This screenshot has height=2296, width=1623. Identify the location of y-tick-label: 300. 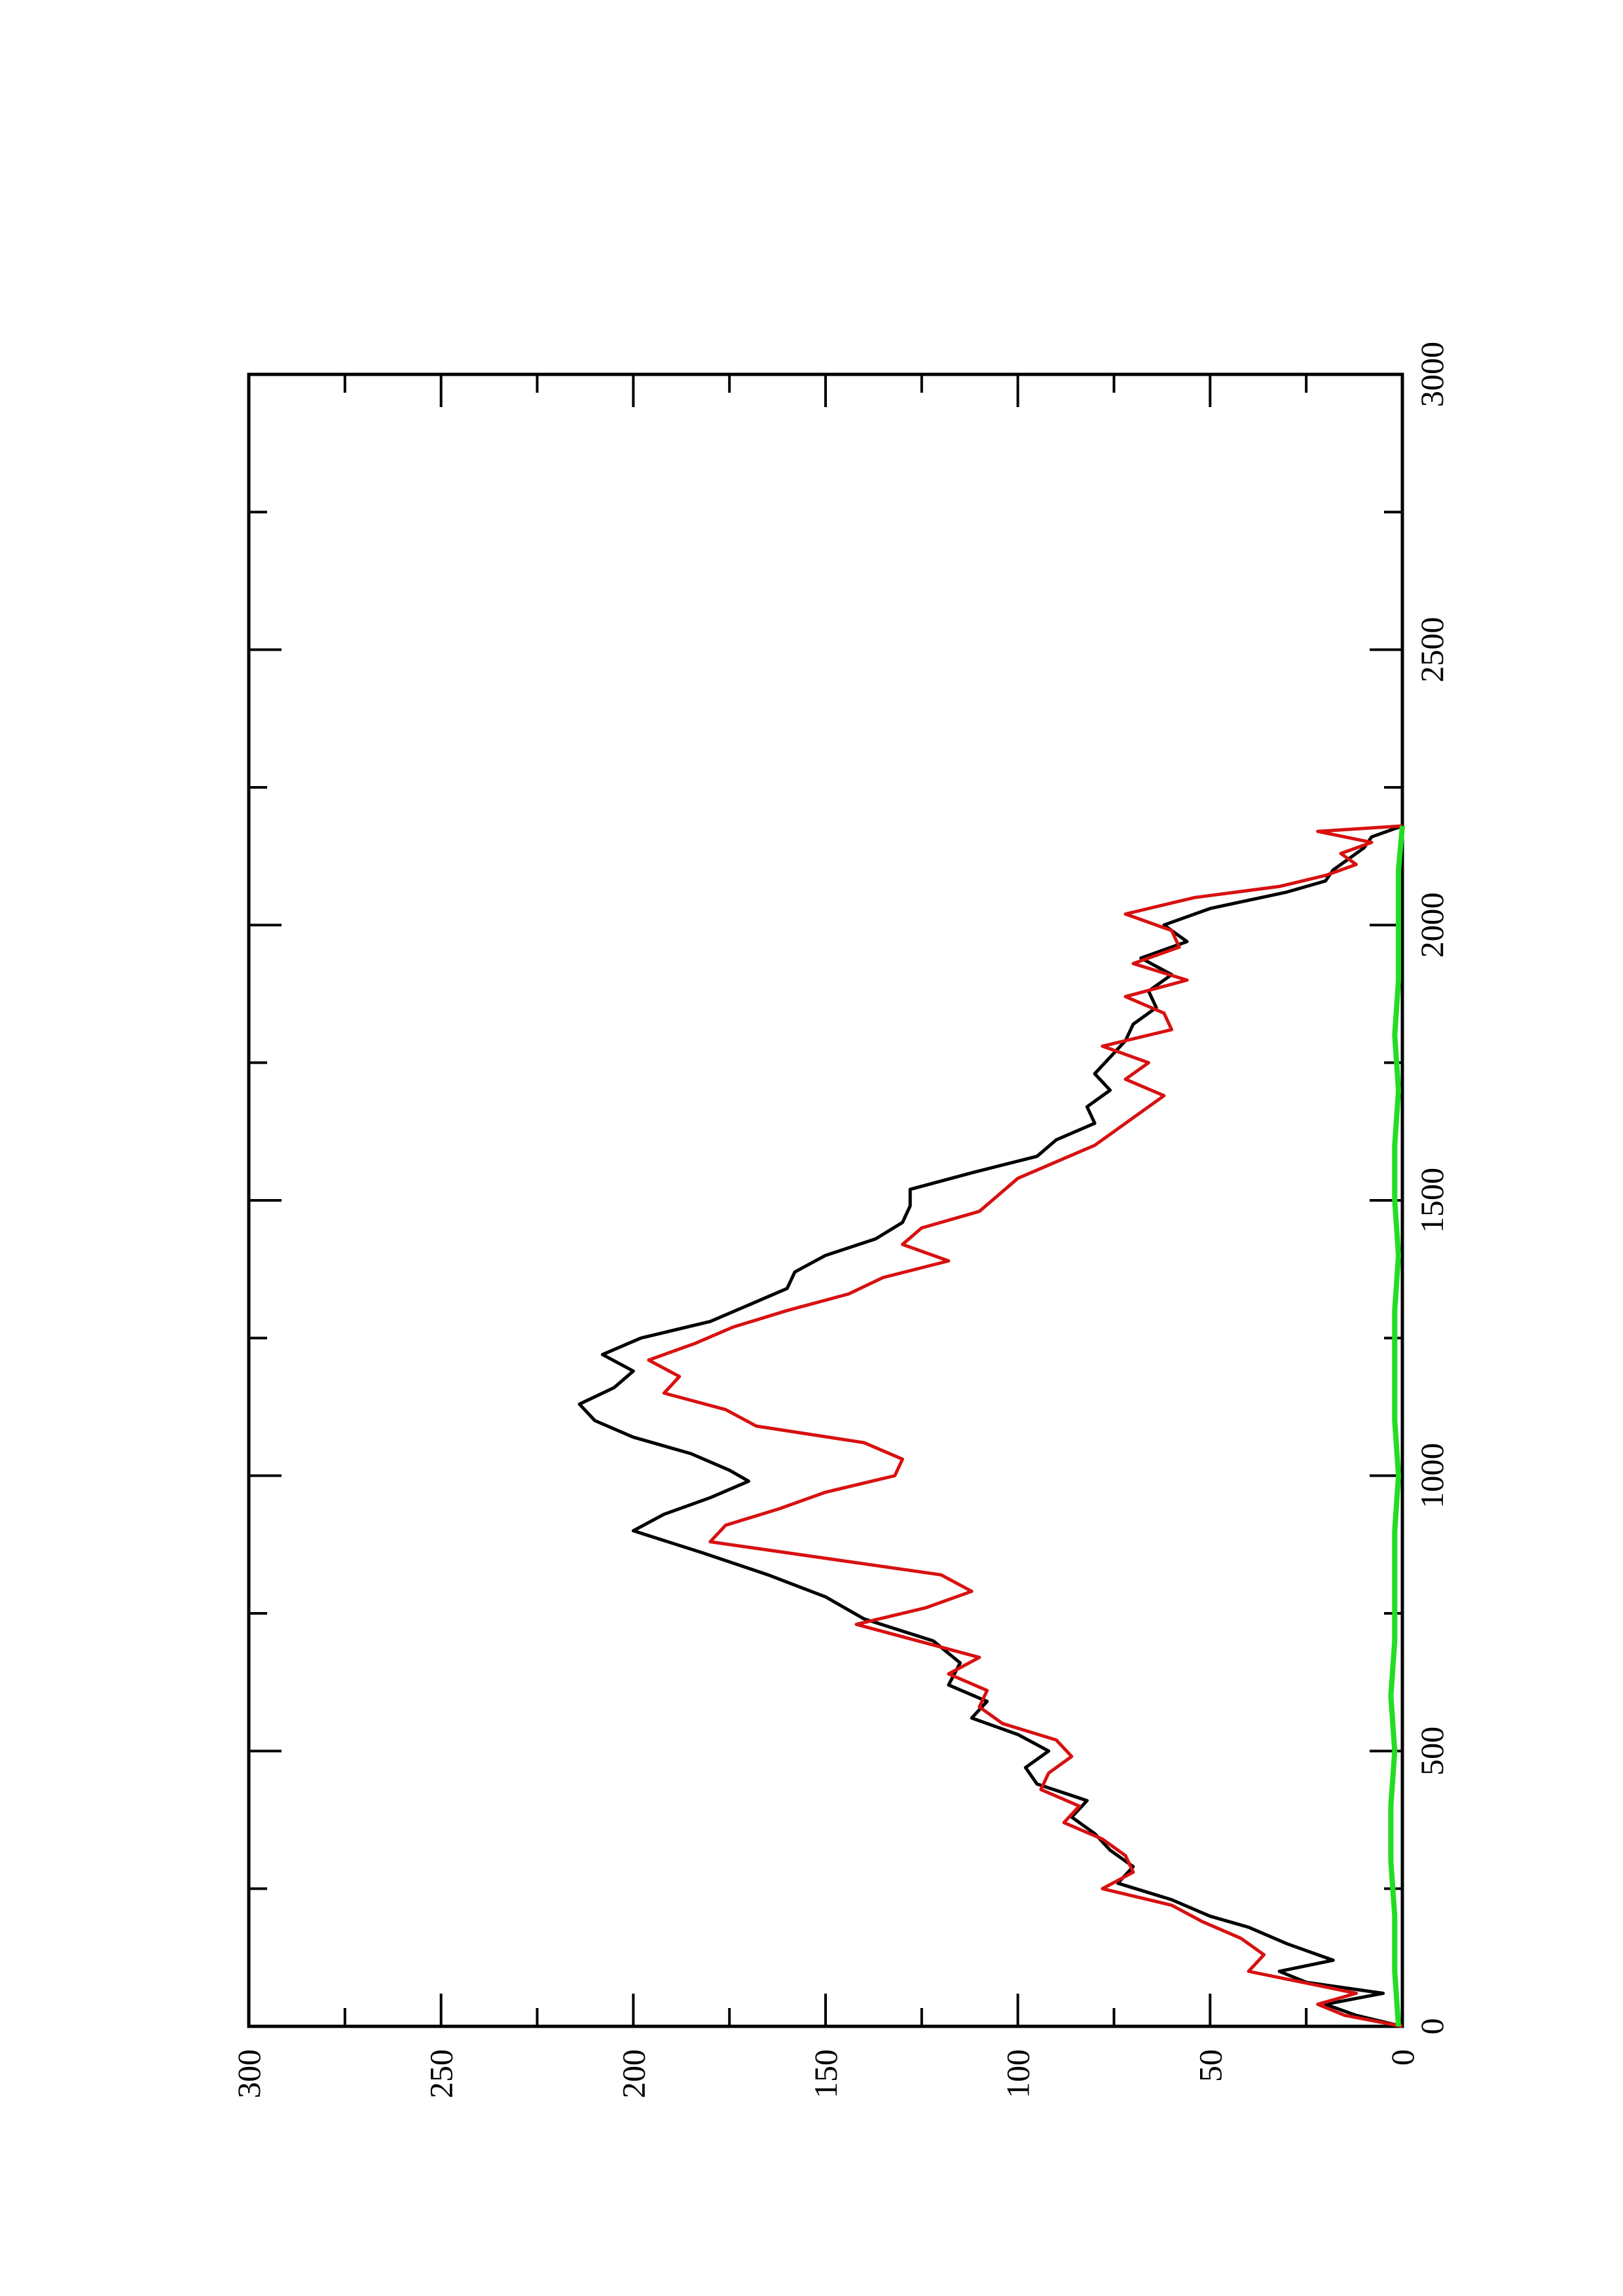
(248, 2073).